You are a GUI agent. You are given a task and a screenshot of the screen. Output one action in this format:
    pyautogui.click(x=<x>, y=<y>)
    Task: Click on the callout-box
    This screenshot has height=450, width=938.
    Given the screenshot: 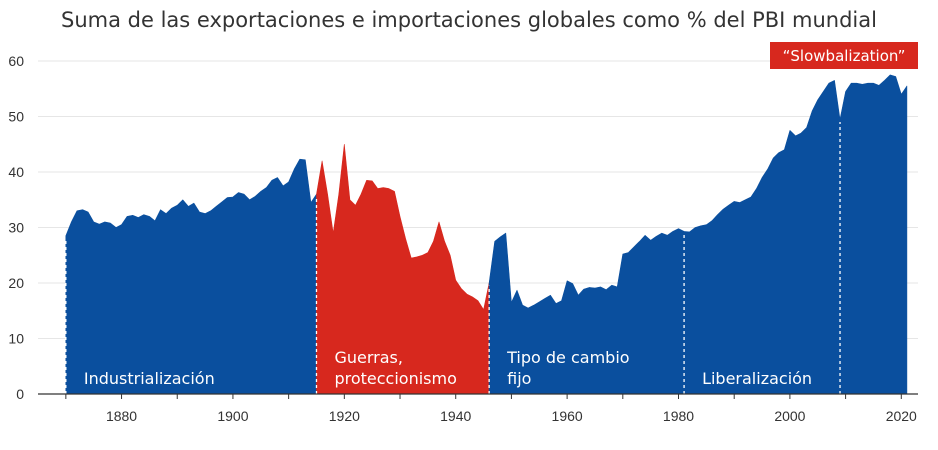 What is the action you would take?
    pyautogui.click(x=844, y=55)
    